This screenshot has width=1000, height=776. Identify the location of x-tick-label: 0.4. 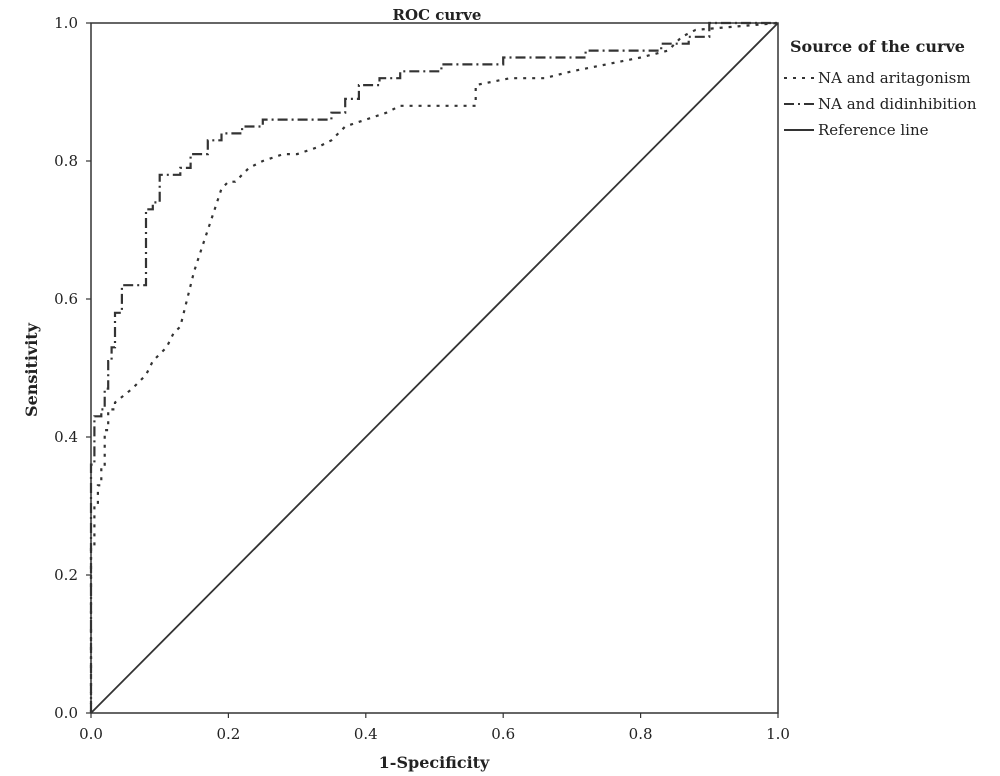
(366, 734).